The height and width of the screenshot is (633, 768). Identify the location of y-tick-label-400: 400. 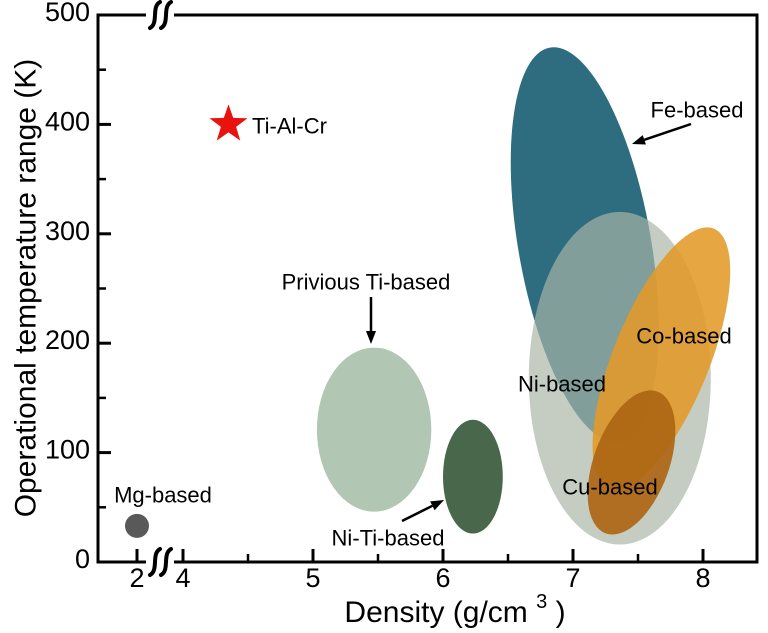
(67, 121).